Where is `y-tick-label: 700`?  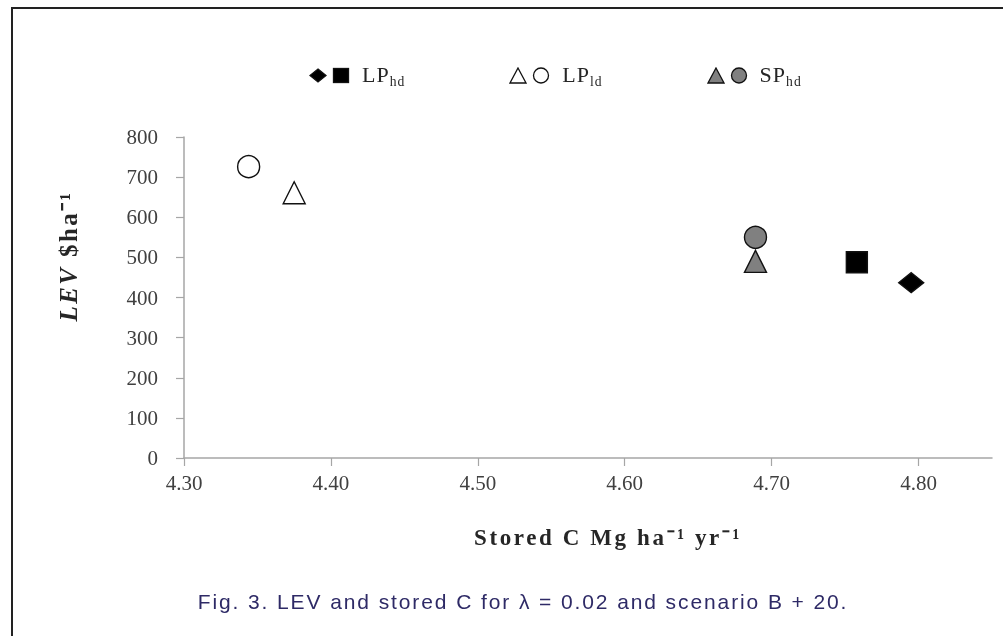
y-tick-label: 700 is located at coordinates (142, 177).